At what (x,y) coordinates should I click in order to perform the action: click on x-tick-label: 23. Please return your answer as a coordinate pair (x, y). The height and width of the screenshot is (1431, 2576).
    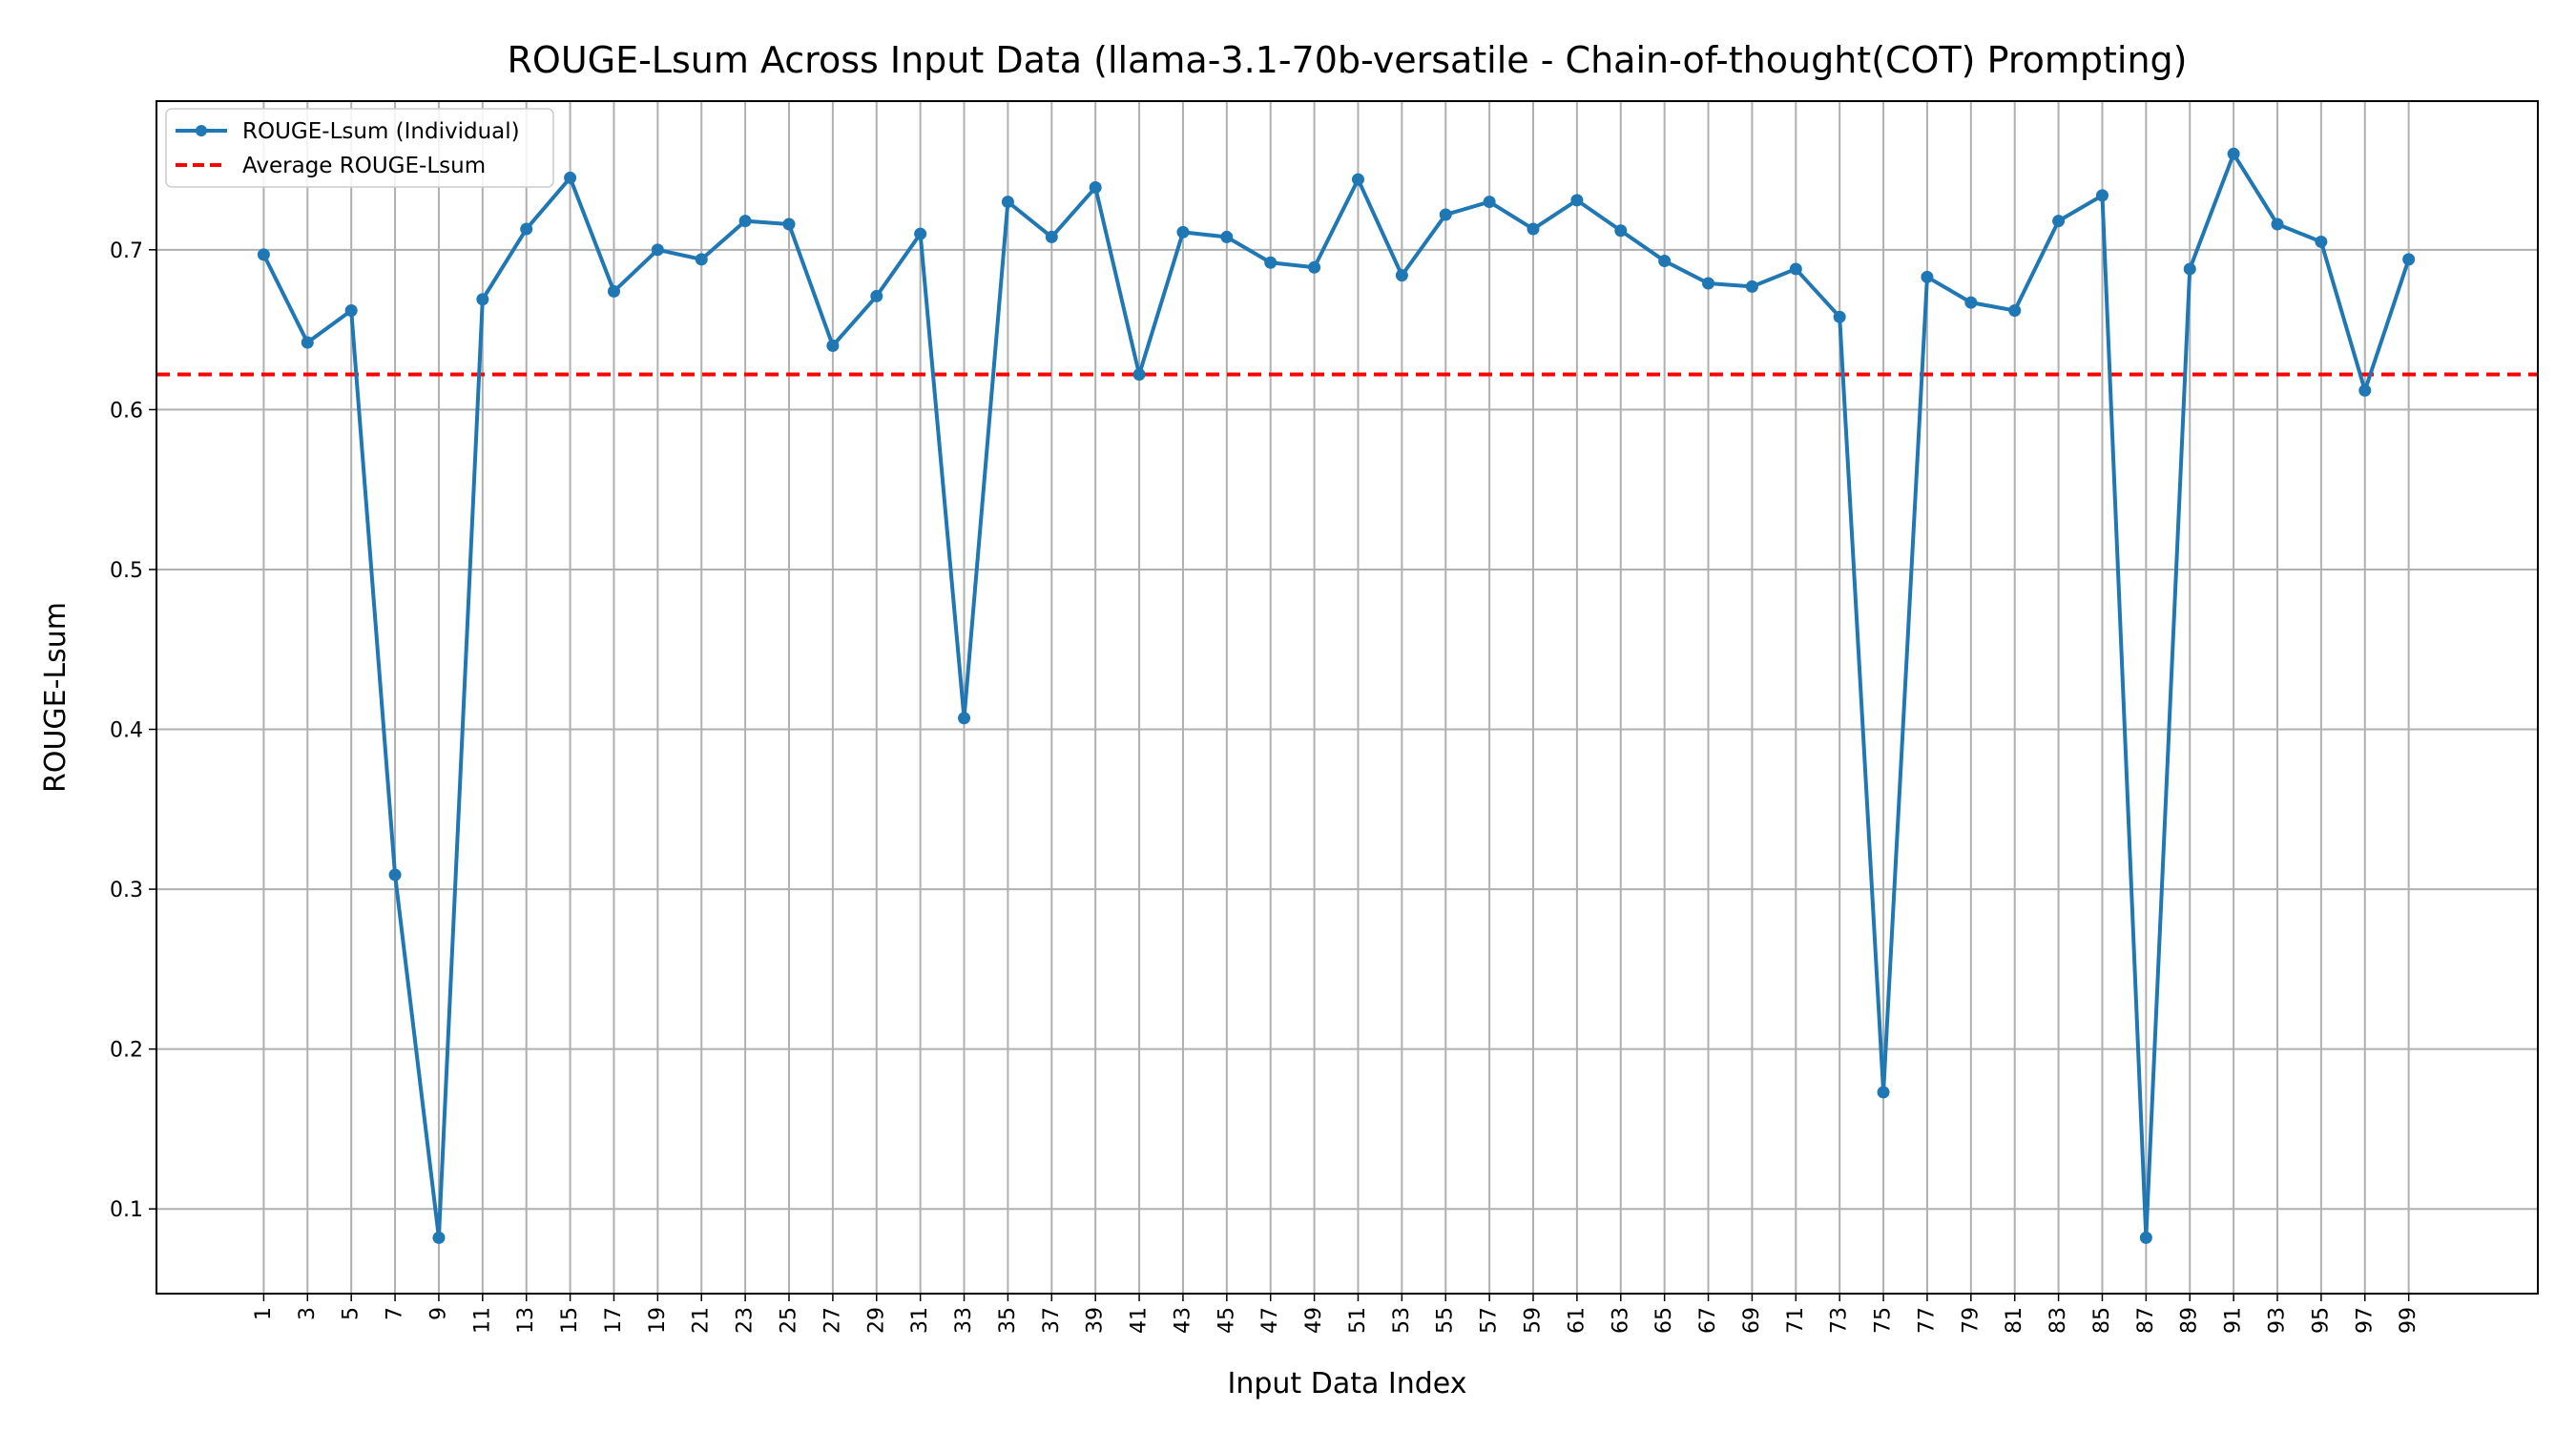
    Looking at the image, I should click on (746, 1320).